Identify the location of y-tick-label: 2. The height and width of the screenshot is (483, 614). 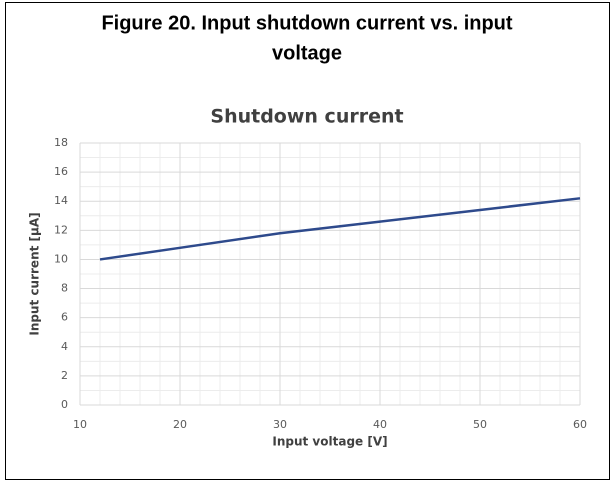
(64, 375).